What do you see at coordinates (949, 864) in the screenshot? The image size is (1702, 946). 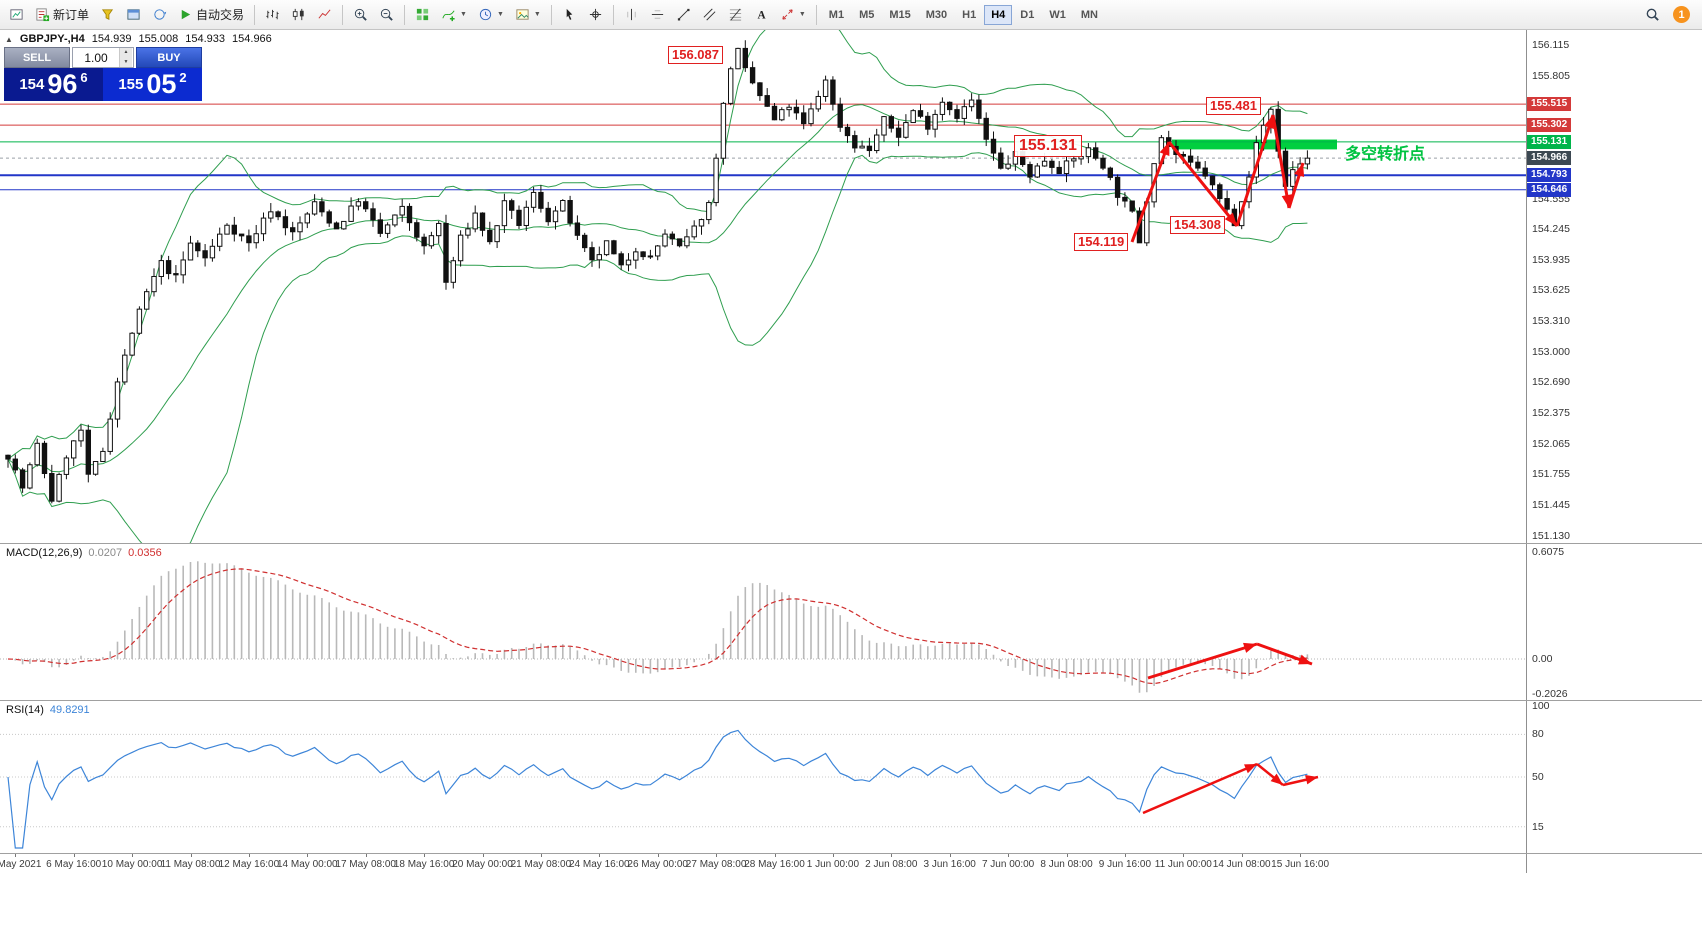 I see `time-axis-label: 3 Jun 16:00` at bounding box center [949, 864].